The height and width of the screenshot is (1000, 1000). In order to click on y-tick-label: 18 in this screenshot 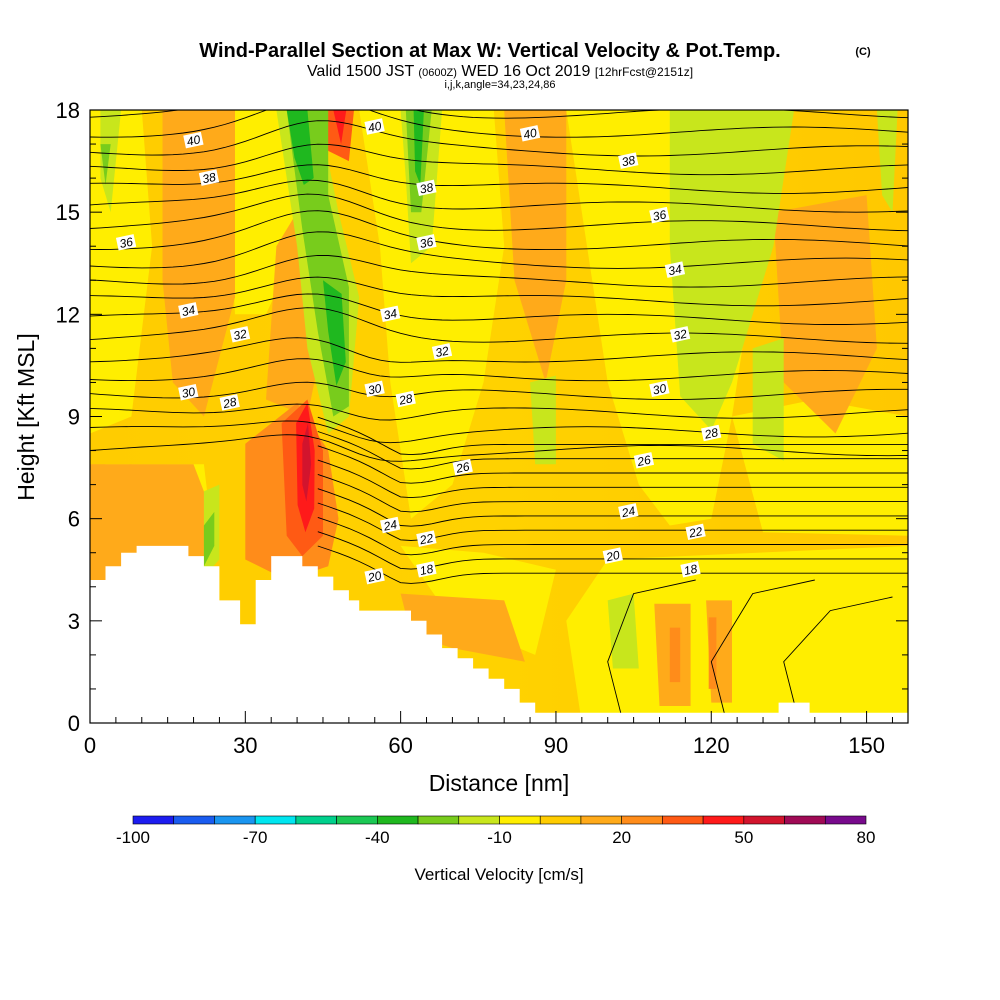, I will do `click(68, 110)`.